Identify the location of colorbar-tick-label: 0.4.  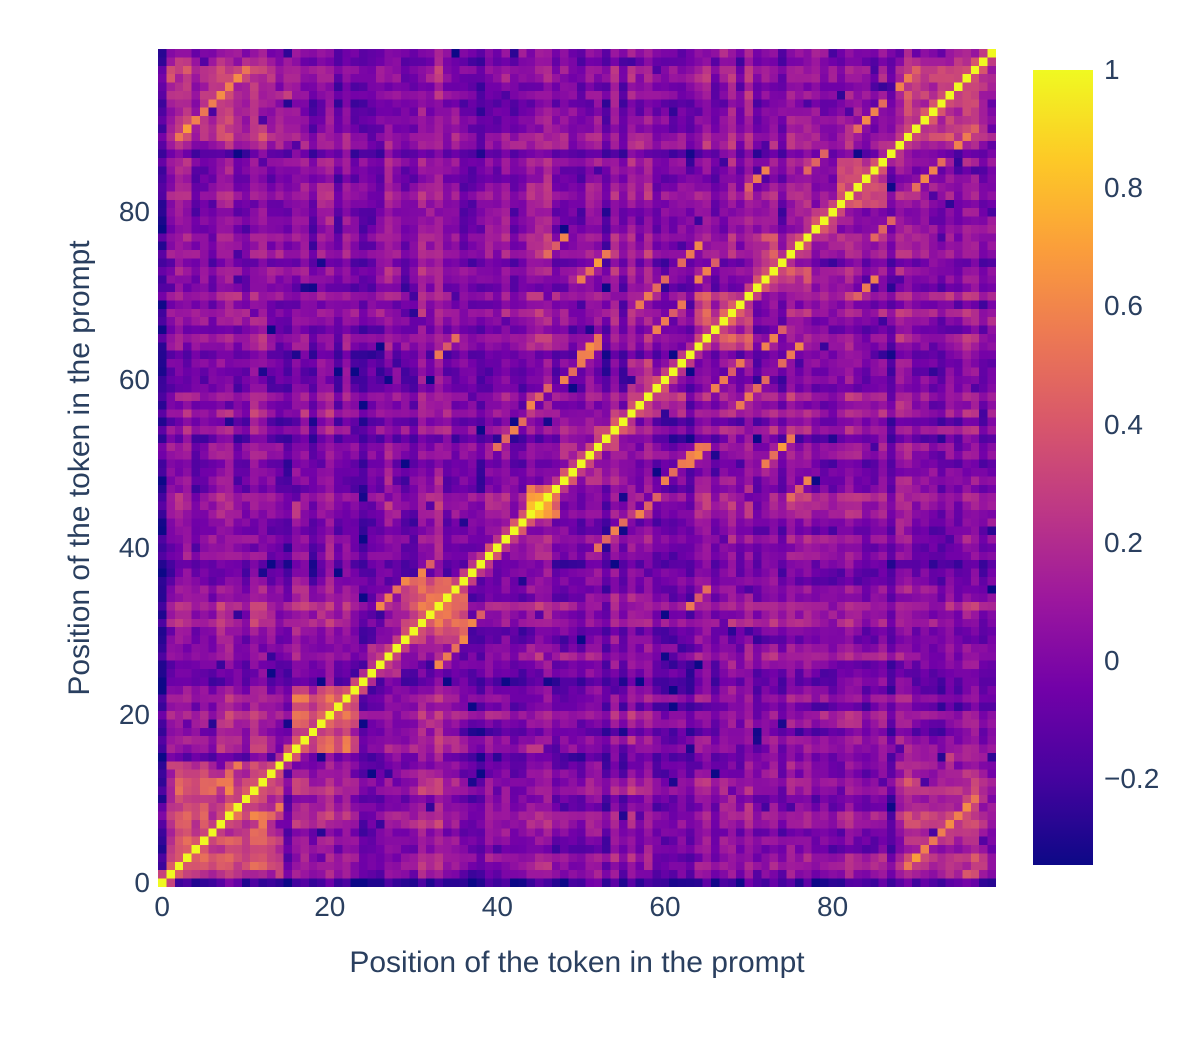
(1123, 424).